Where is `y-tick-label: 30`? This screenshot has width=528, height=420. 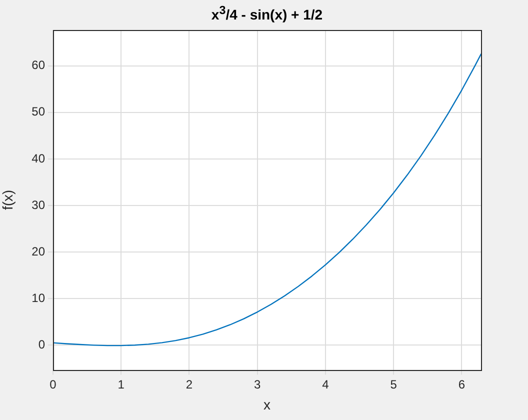 y-tick-label: 30 is located at coordinates (39, 205).